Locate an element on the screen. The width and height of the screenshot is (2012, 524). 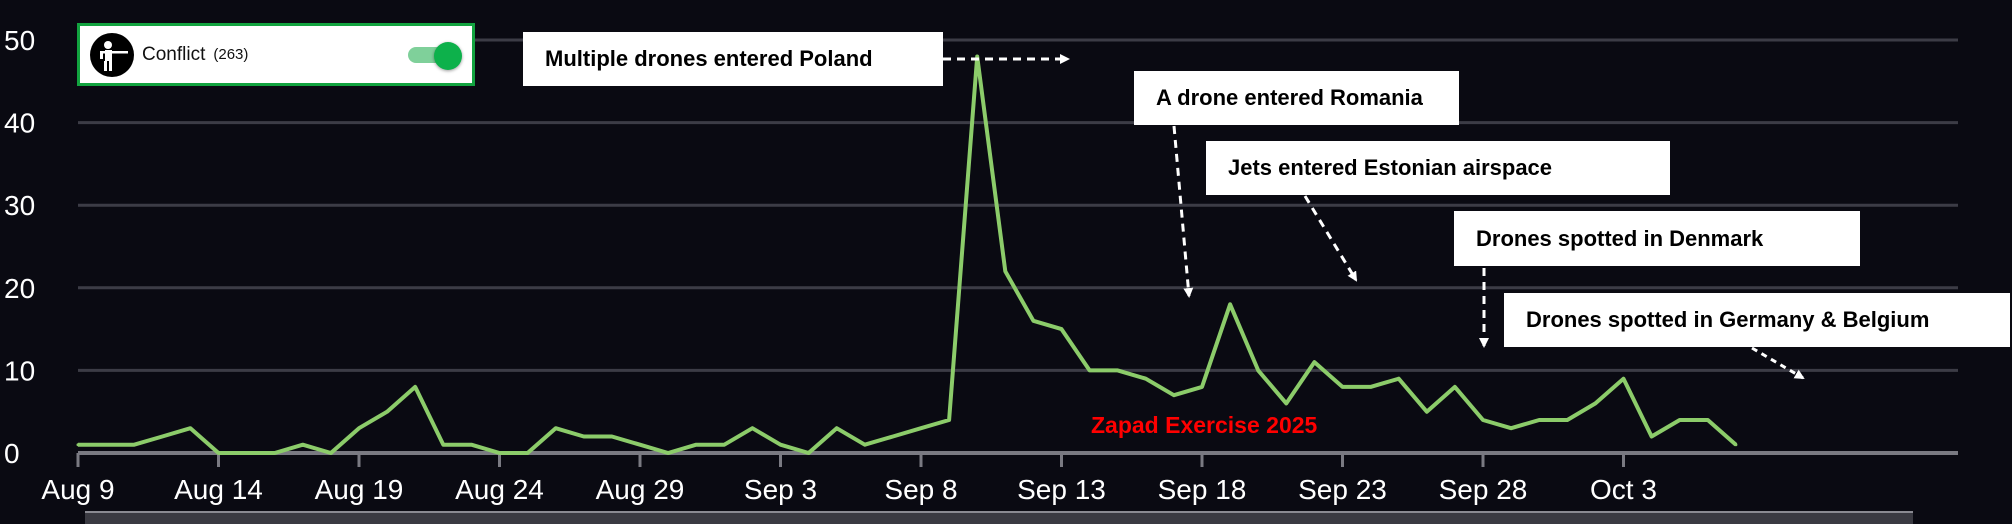
x-tick-label: Sep 28 is located at coordinates (1483, 489).